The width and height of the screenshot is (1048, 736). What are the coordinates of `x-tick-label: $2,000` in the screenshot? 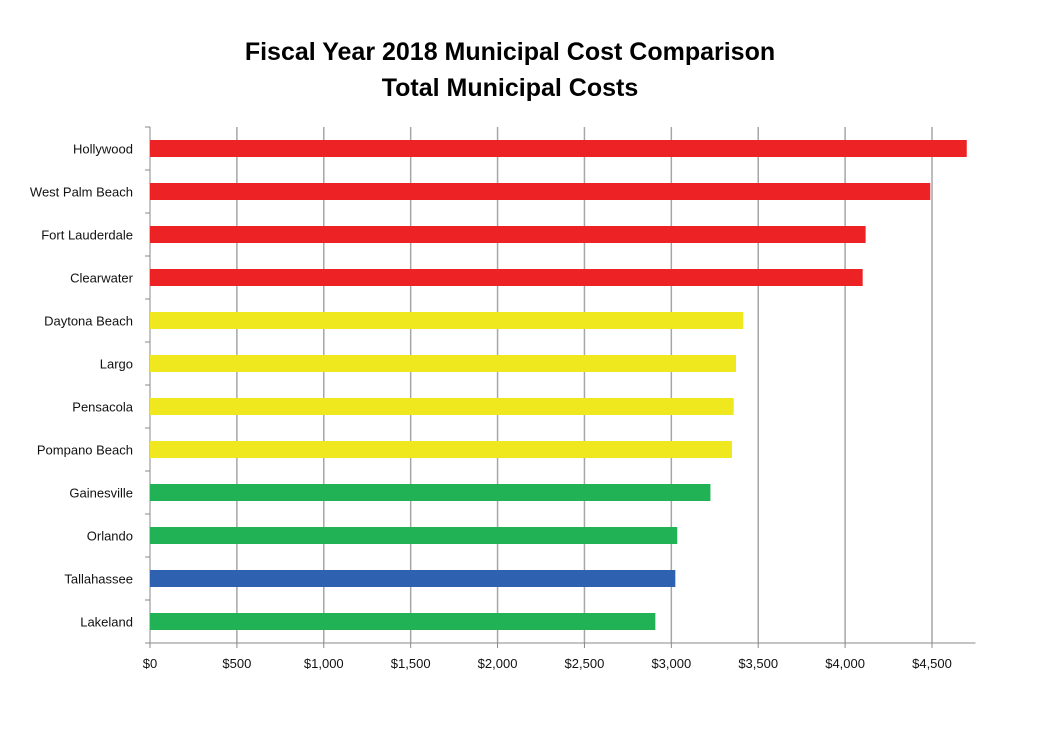 It's located at (498, 663).